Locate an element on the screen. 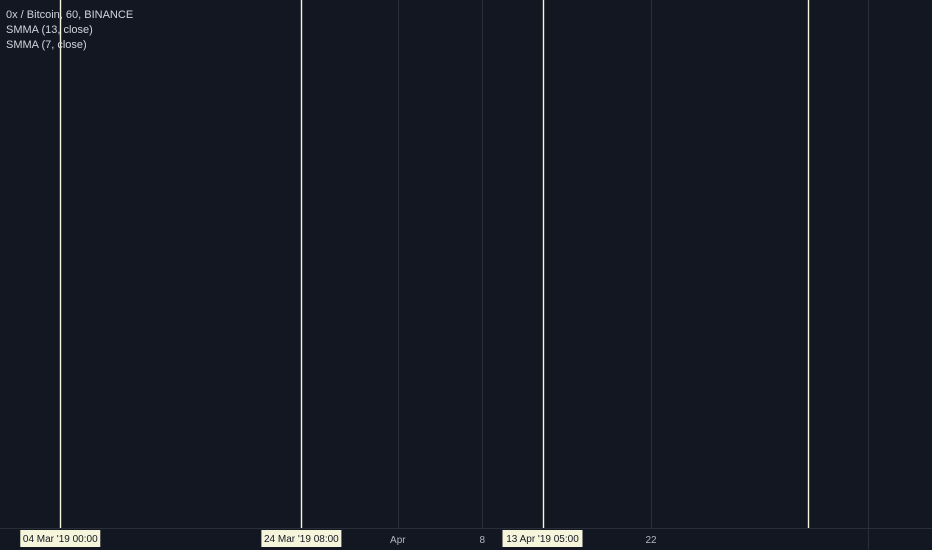  time-tick-label: Apr is located at coordinates (398, 540).